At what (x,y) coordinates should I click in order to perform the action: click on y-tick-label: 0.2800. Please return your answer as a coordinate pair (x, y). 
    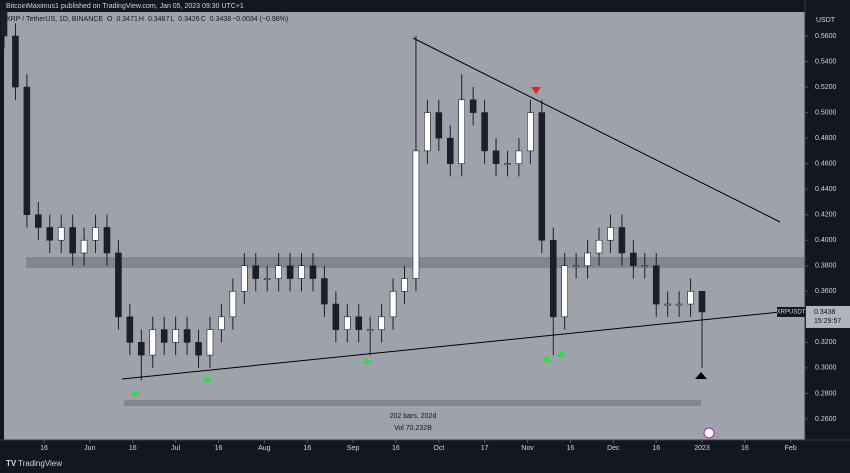
    Looking at the image, I should click on (826, 393).